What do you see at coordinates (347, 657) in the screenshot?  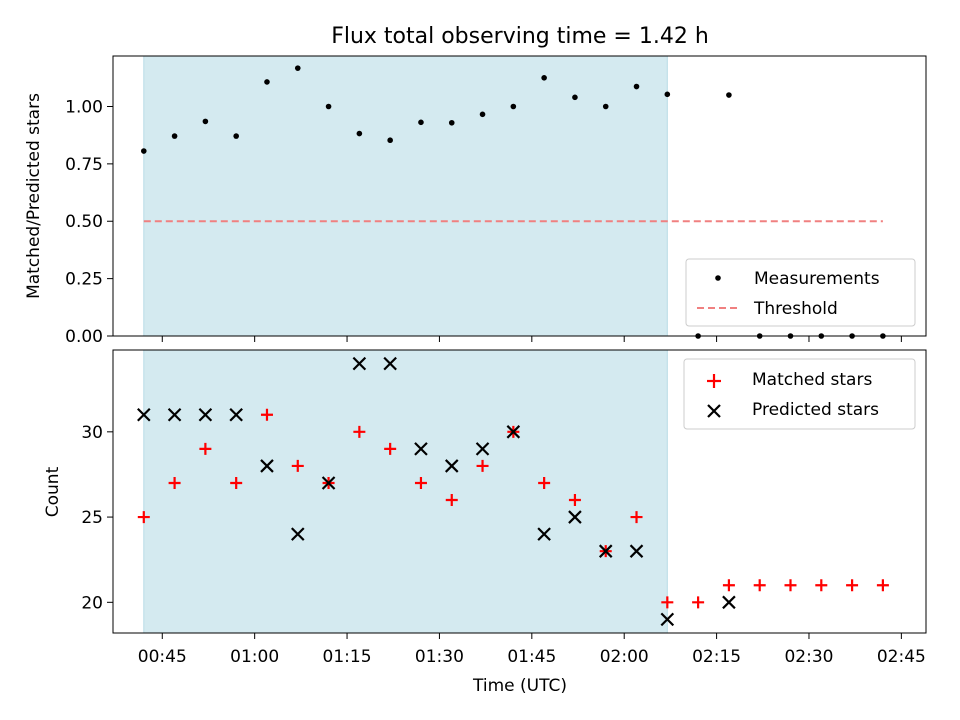 I see `count-xtick-label: 01:15` at bounding box center [347, 657].